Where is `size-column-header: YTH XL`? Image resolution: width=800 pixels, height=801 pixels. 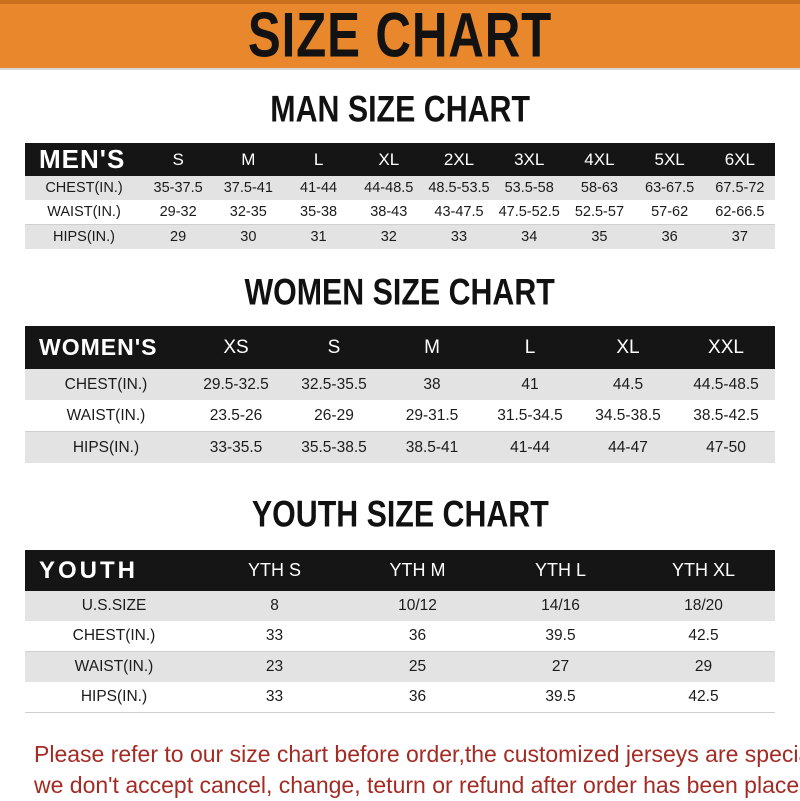
size-column-header: YTH XL is located at coordinates (703, 570).